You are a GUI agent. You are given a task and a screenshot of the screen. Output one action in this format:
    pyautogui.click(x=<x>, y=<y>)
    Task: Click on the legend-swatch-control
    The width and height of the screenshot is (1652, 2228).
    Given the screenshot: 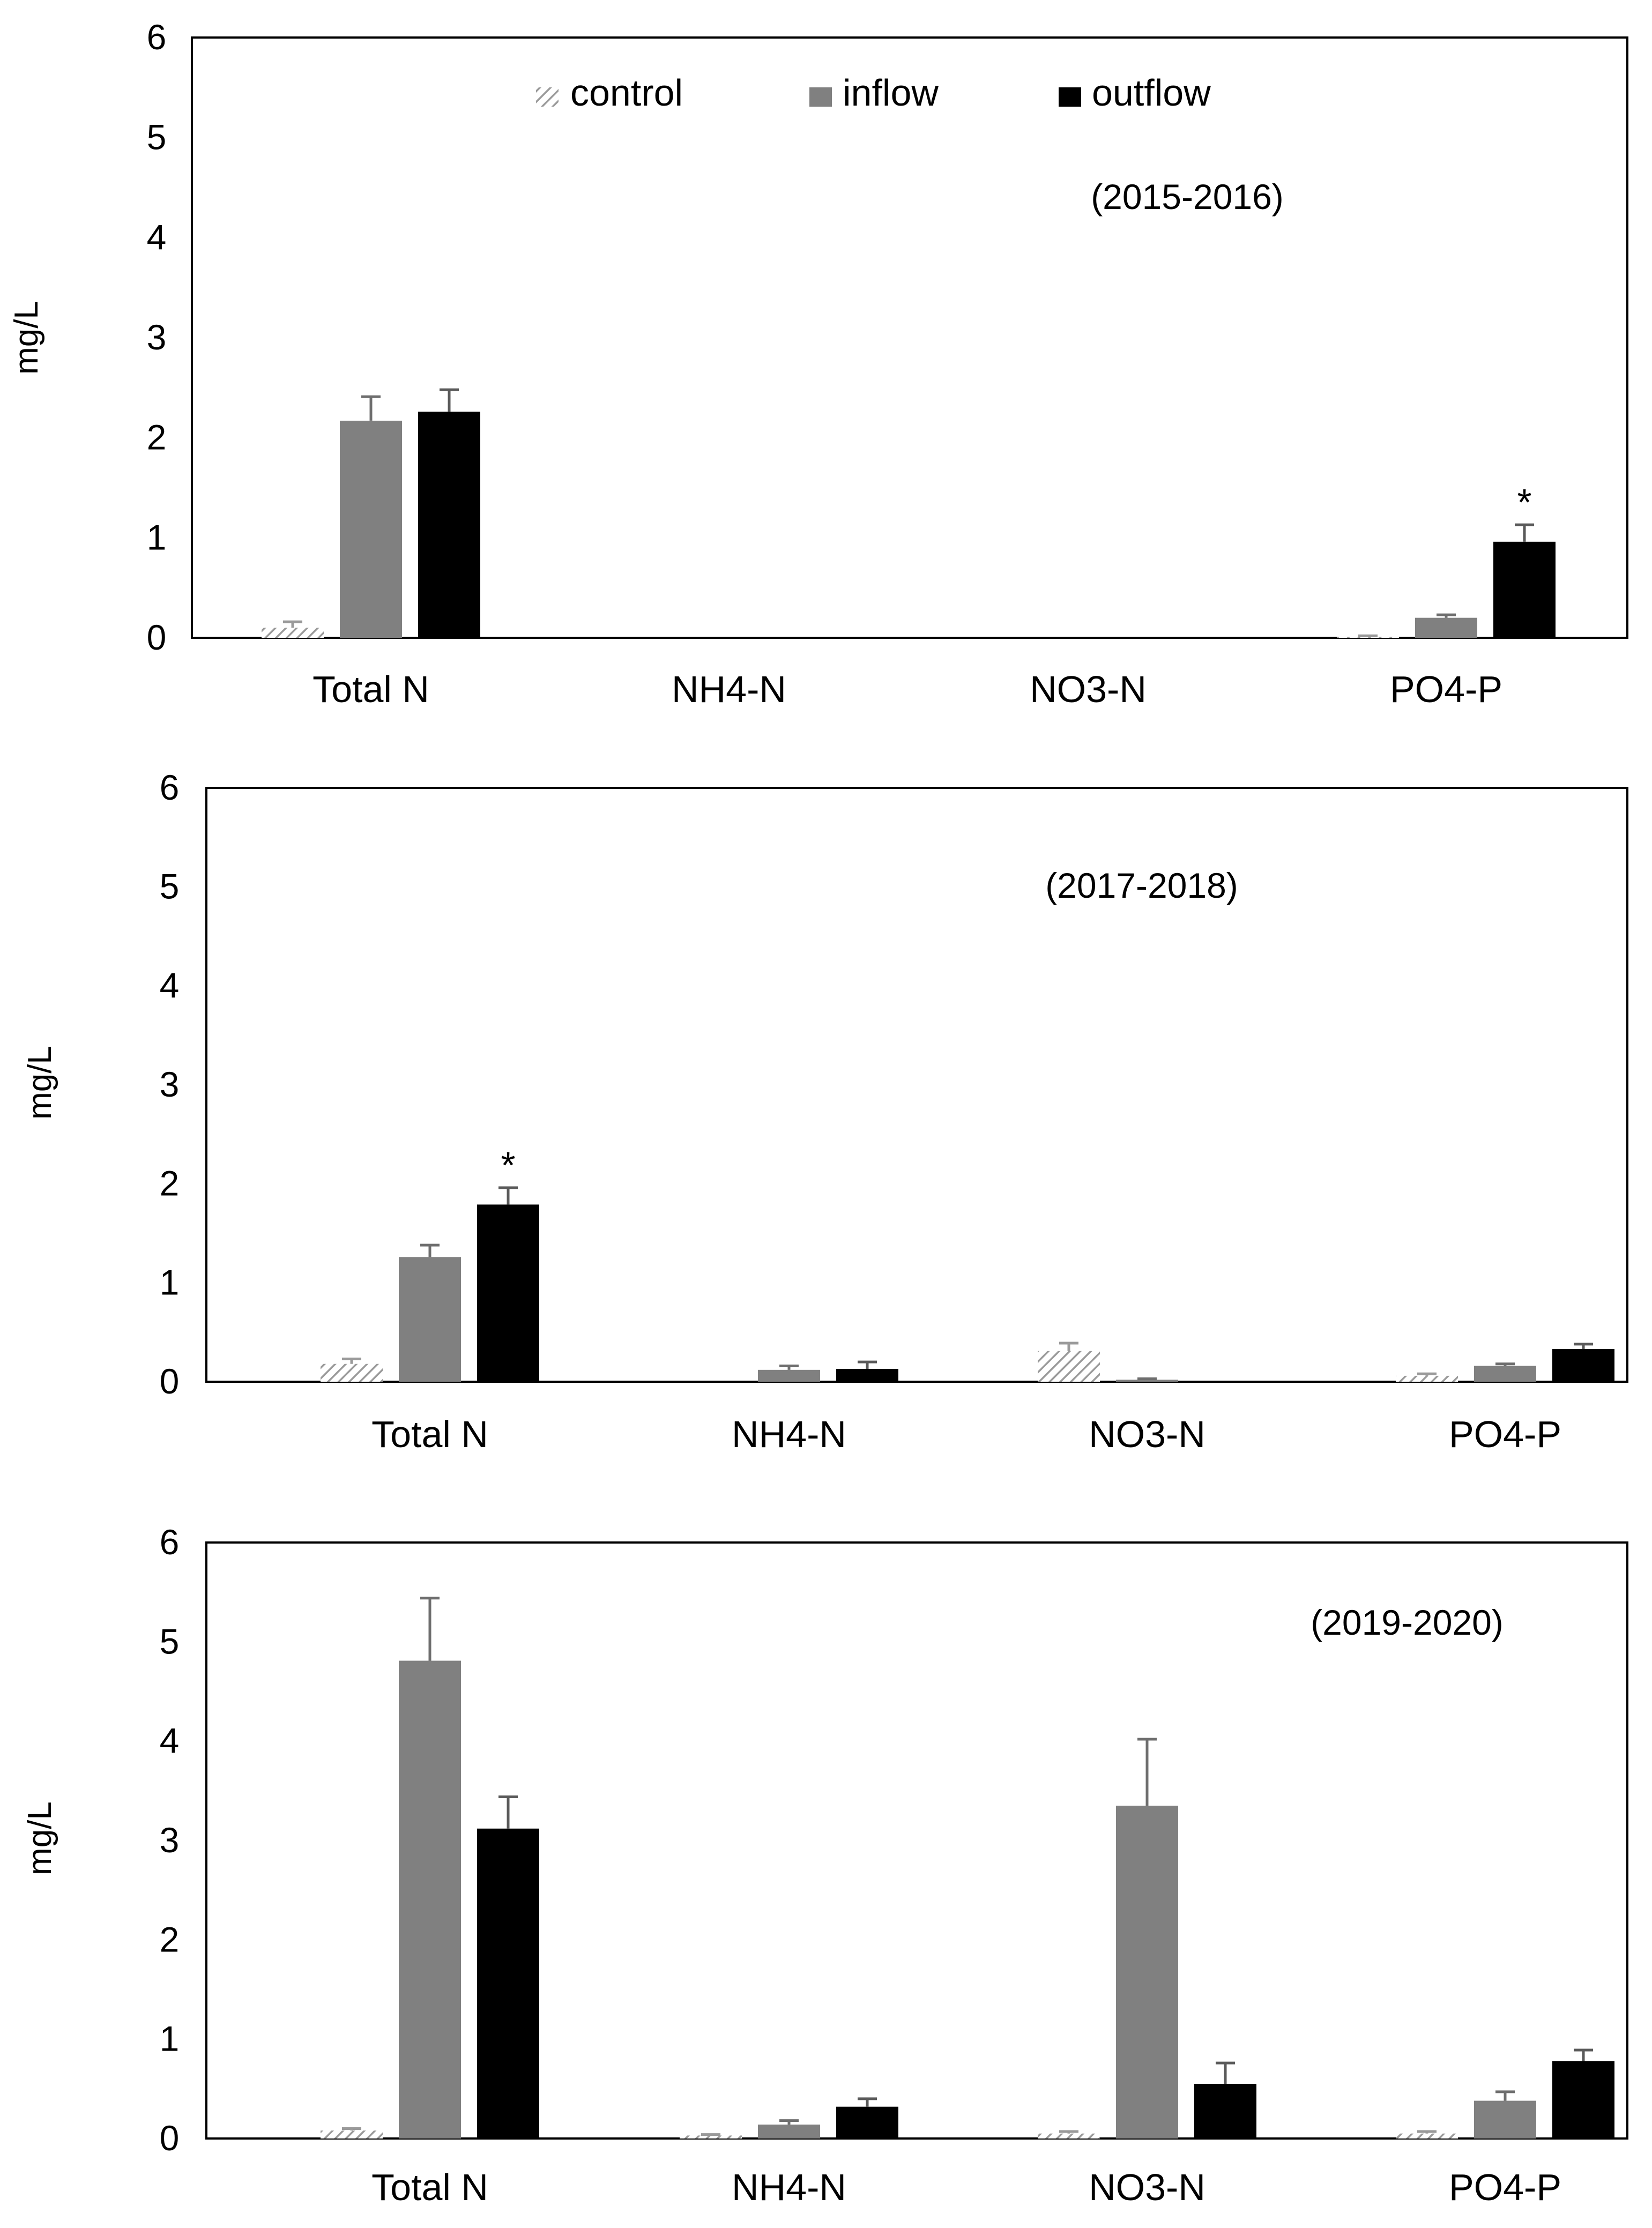 What is the action you would take?
    pyautogui.click(x=547, y=97)
    